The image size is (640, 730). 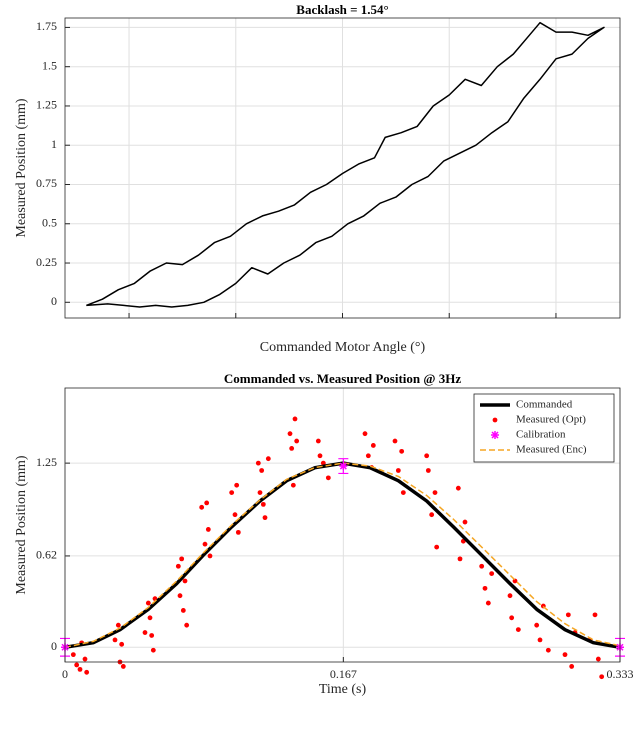 What do you see at coordinates (544, 405) in the screenshot?
I see `legend-label: Commanded` at bounding box center [544, 405].